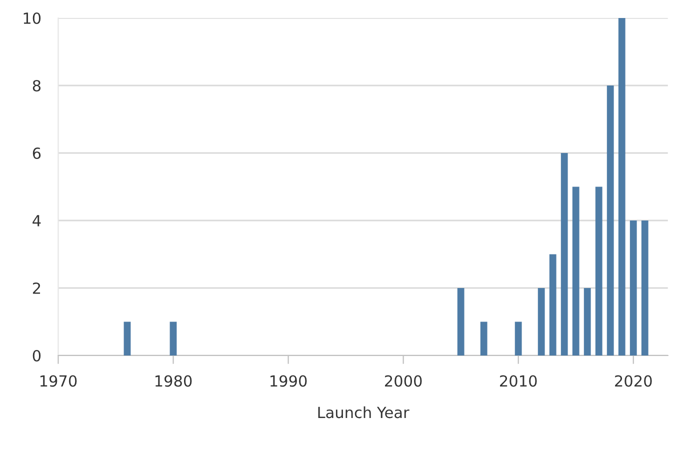 The height and width of the screenshot is (450, 685). What do you see at coordinates (518, 381) in the screenshot?
I see `x-tick-label: 2010` at bounding box center [518, 381].